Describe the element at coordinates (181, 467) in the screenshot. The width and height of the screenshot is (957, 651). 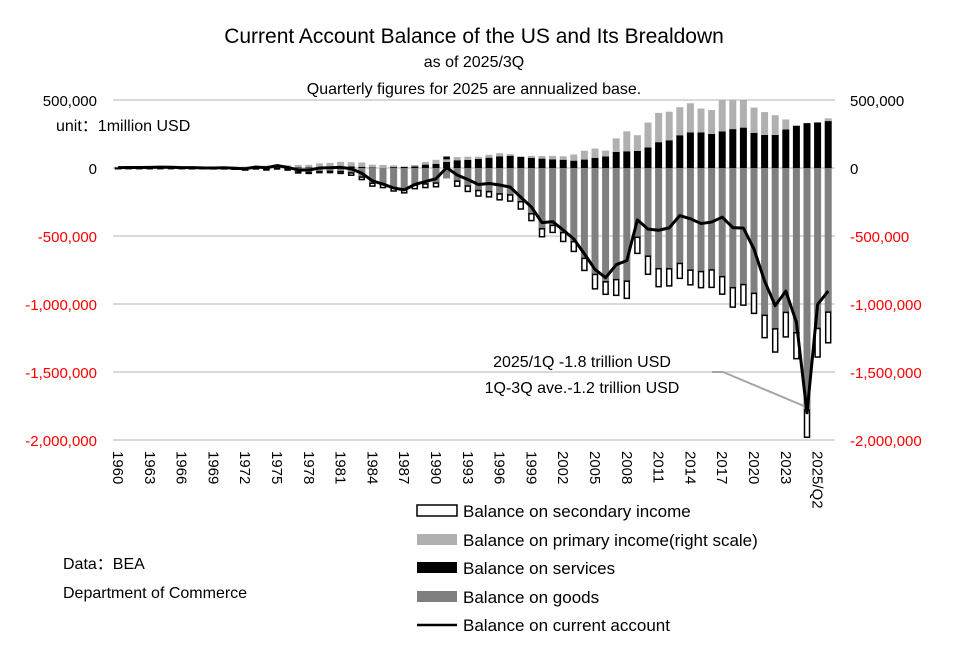
I see `x-tick-label: 1966` at that location.